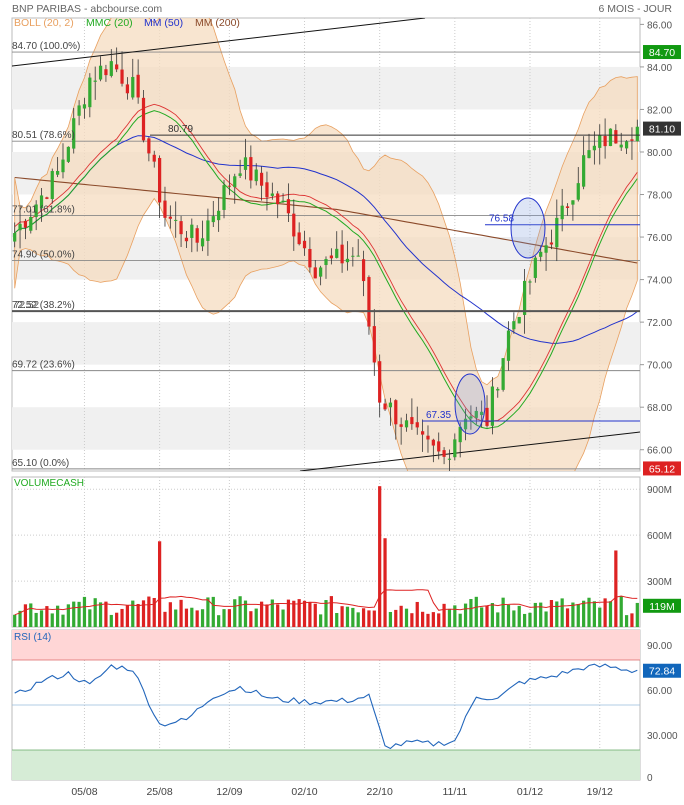 This screenshot has height=805, width=684. What do you see at coordinates (662, 670) in the screenshot?
I see `rsi-badge` at bounding box center [662, 670].